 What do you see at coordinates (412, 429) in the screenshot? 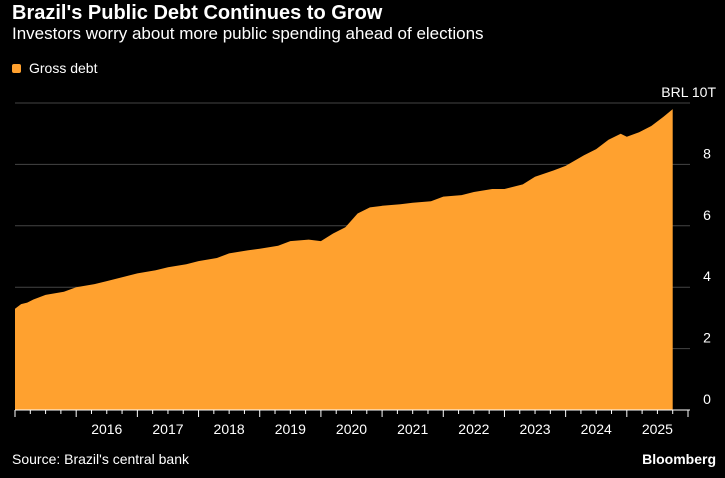
I see `x-tick-label-2021: 2021` at bounding box center [412, 429].